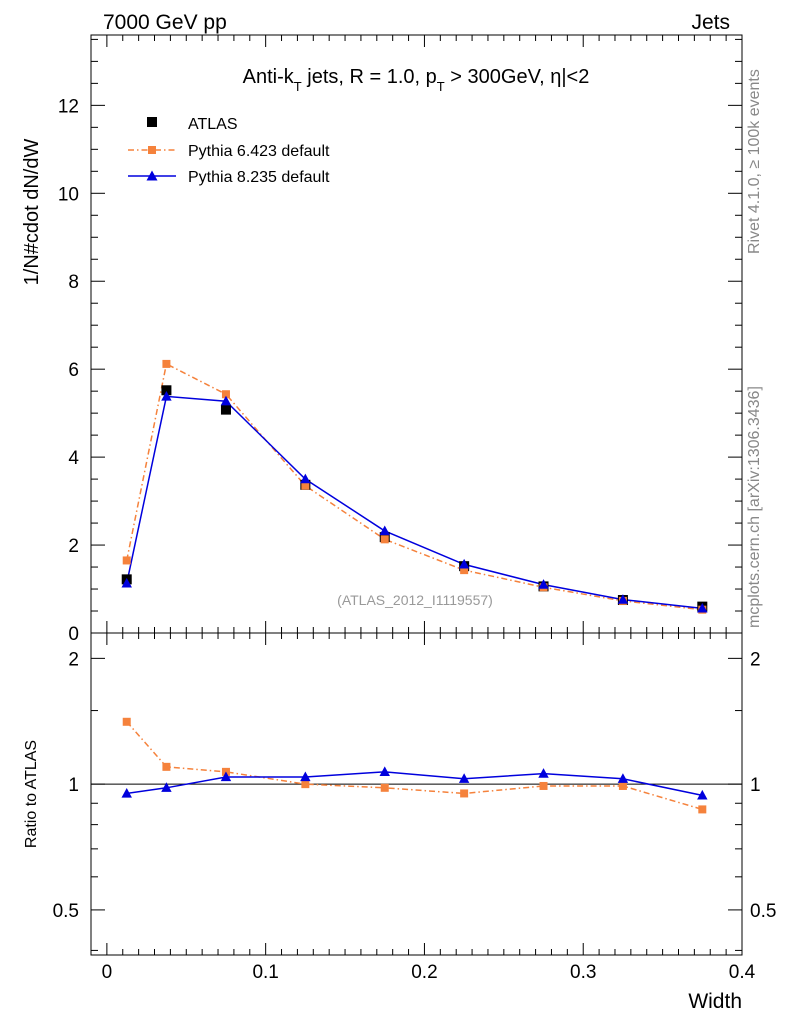 This screenshot has width=786, height=1024. I want to click on legend-marker-atlas, so click(152, 122).